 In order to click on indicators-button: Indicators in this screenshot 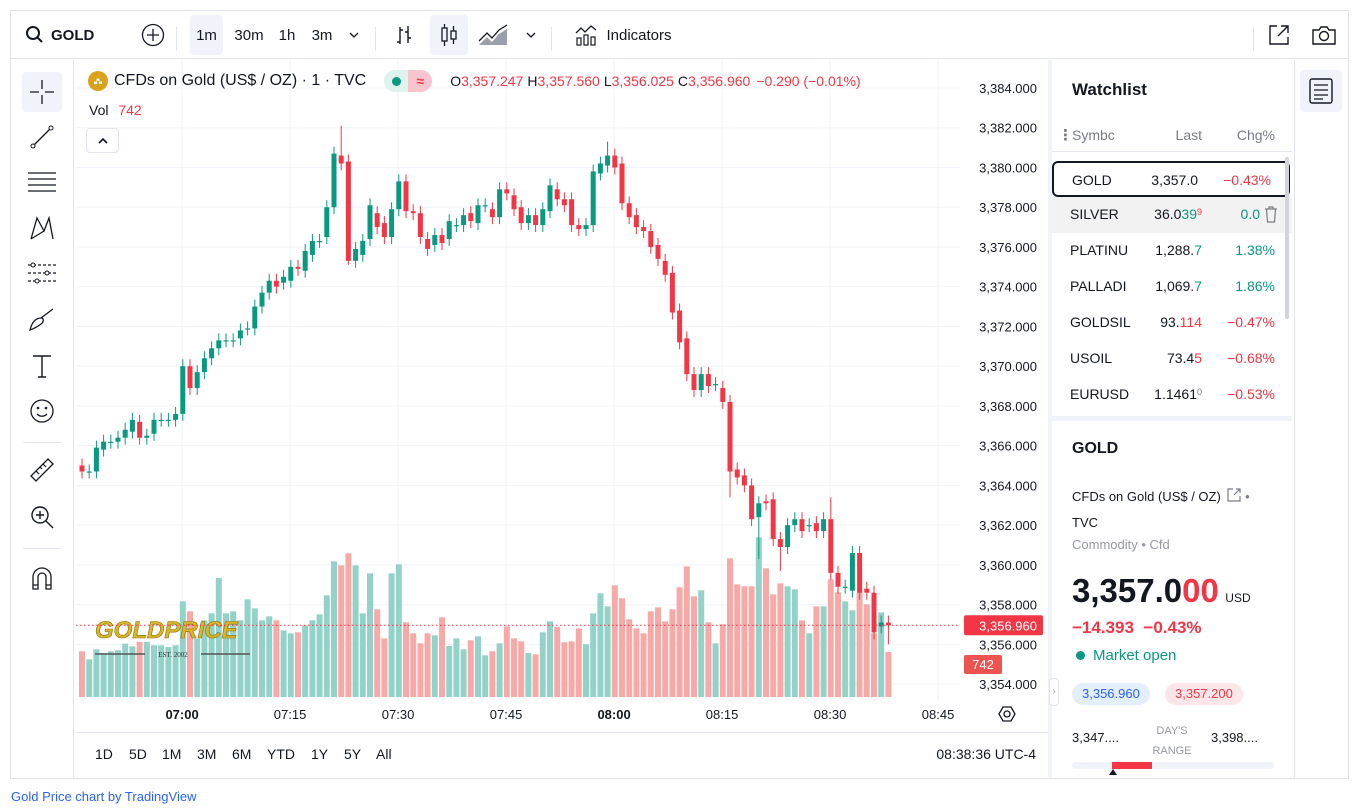, I will do `click(623, 35)`.